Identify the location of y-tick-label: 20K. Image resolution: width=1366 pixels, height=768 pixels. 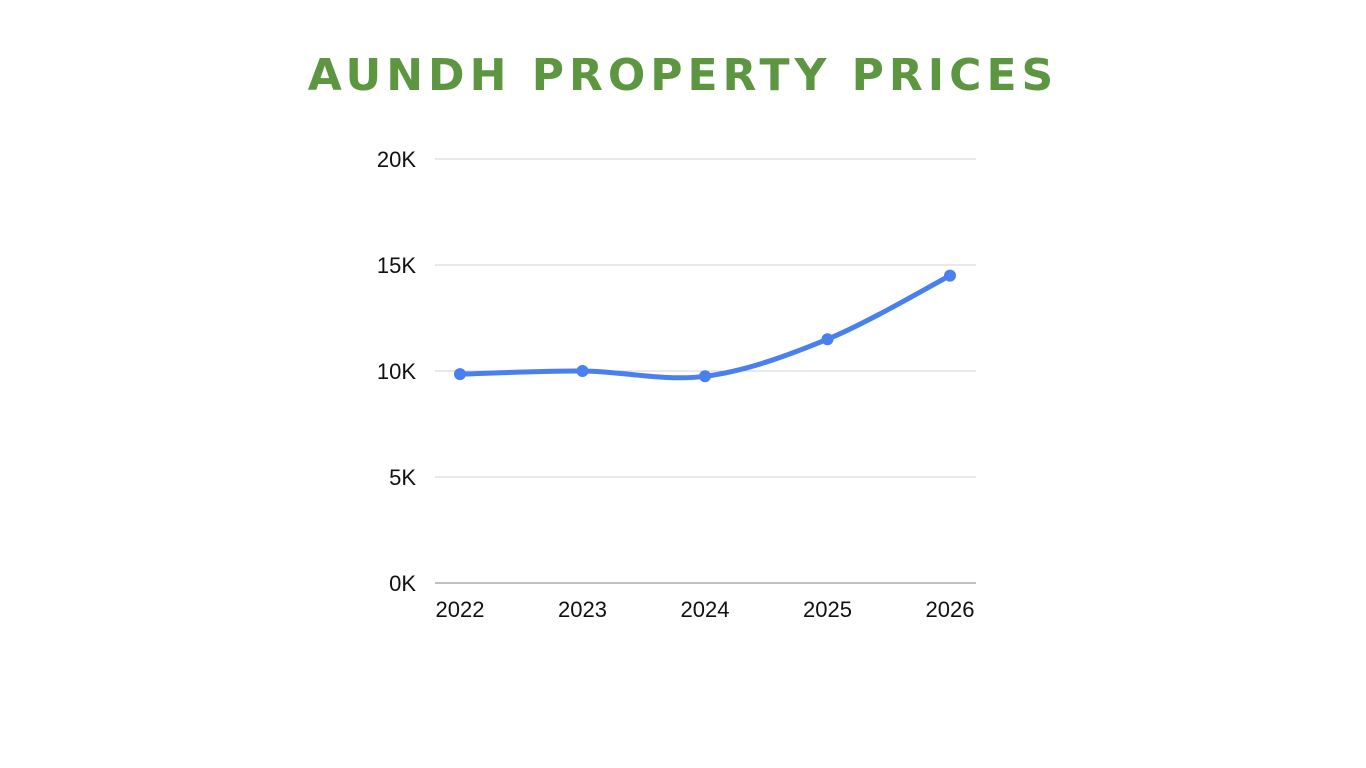
(396, 159).